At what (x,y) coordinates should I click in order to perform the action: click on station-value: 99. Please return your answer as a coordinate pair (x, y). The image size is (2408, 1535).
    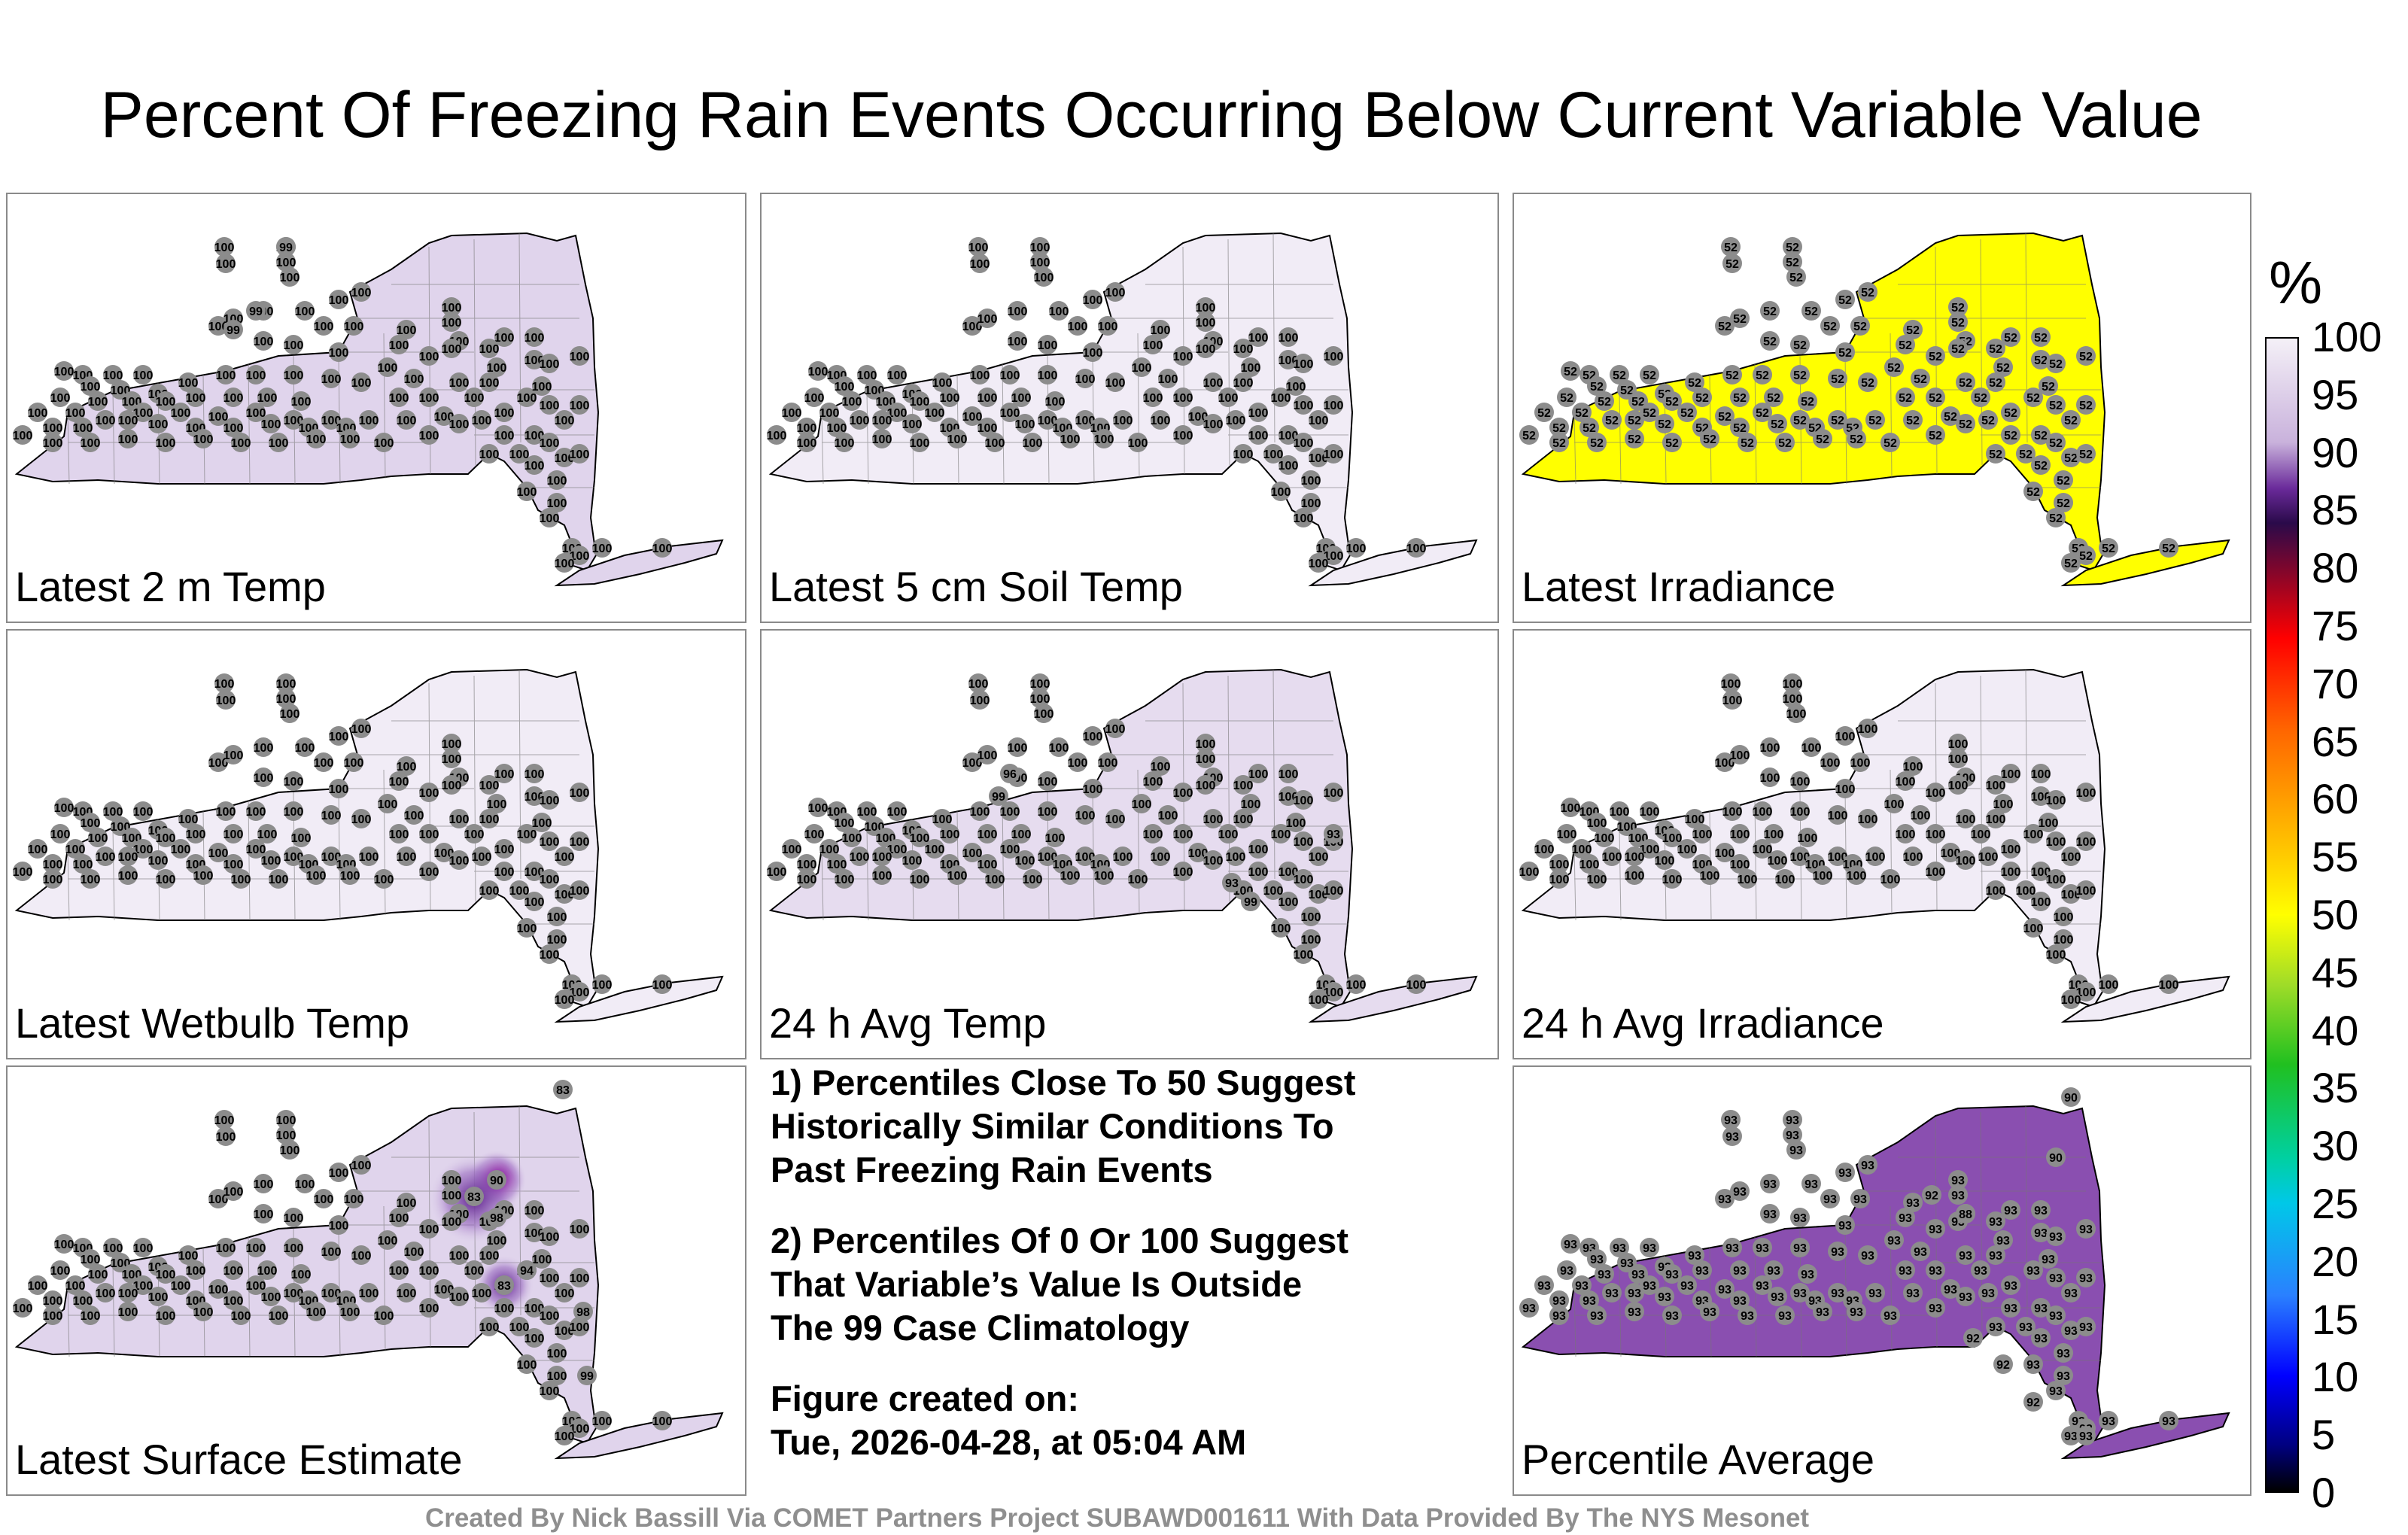
    Looking at the image, I should click on (1250, 902).